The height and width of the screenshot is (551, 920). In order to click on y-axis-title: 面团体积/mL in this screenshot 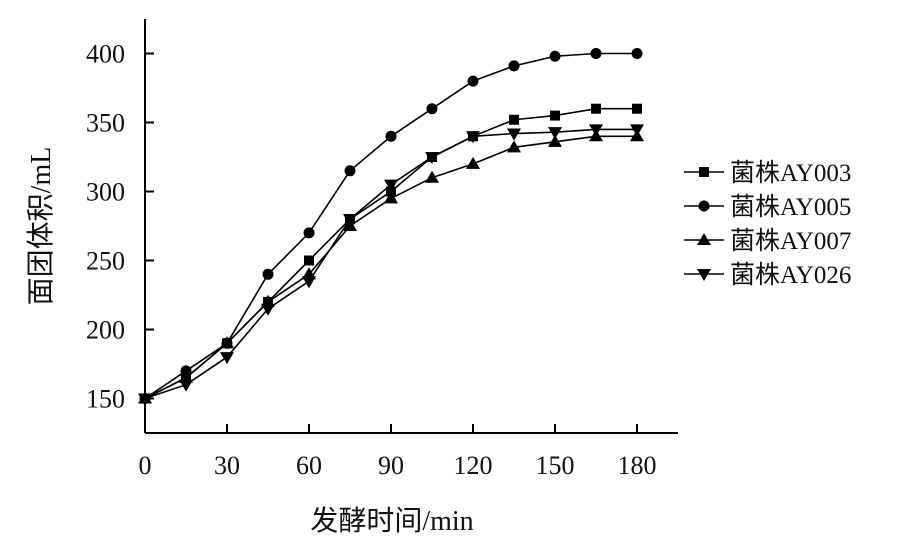, I will do `click(41, 226)`.